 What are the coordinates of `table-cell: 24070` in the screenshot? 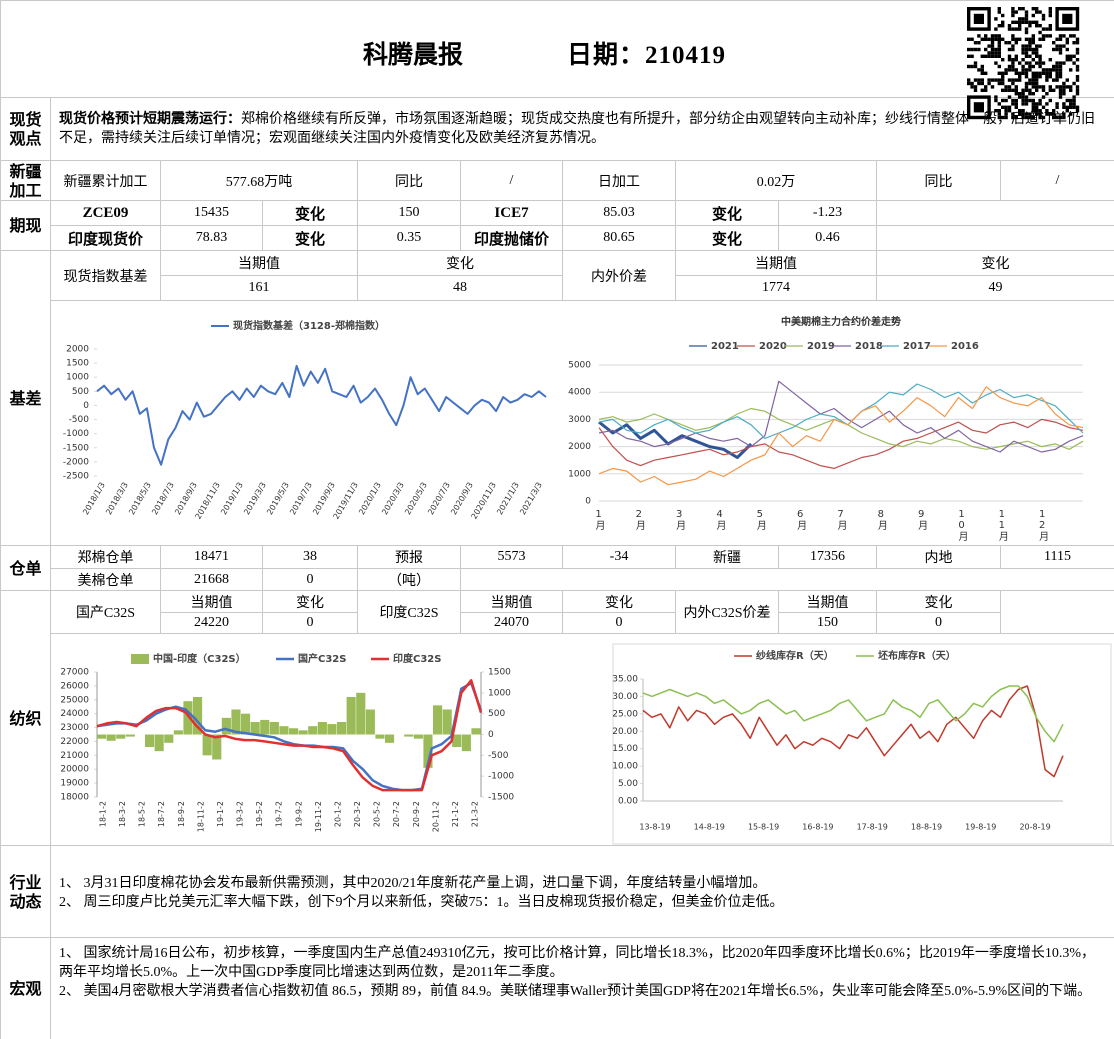 It's located at (512, 623).